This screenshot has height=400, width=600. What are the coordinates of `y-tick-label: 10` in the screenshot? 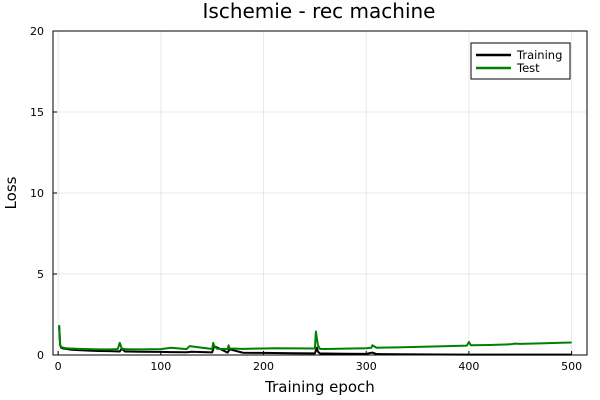 It's located at (37, 193).